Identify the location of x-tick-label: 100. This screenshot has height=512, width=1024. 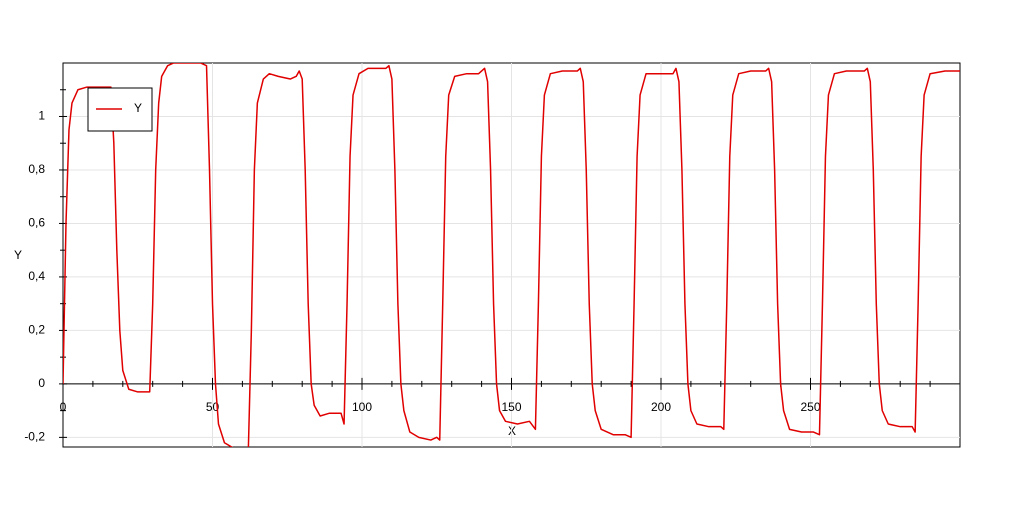
(362, 407).